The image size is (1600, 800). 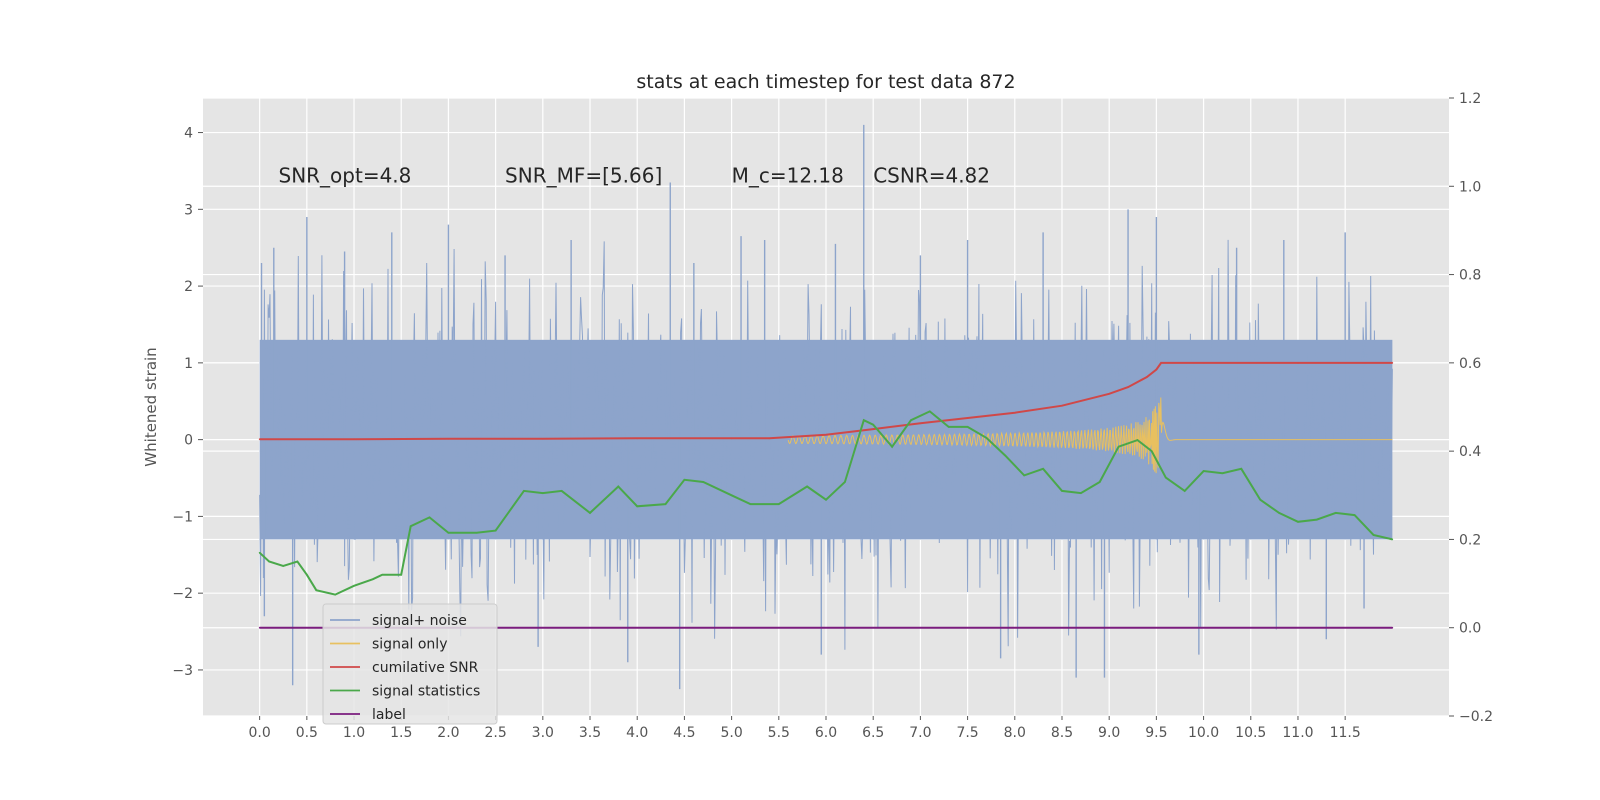 I want to click on annotation-text: SNR_MF=[5.66], so click(x=583, y=175).